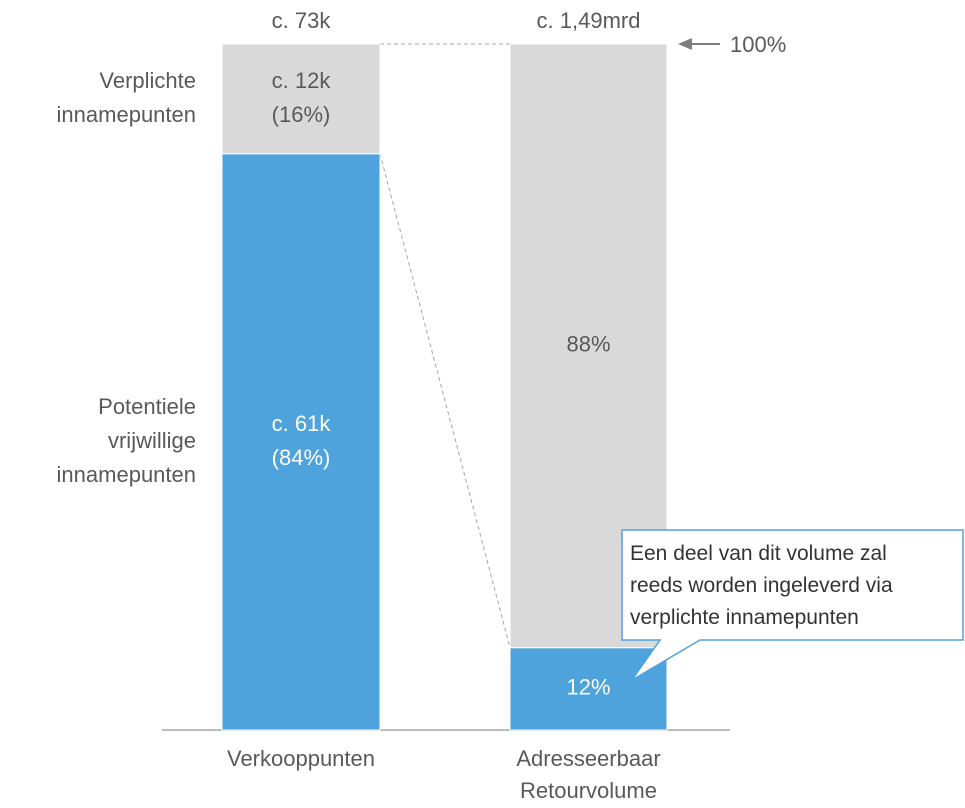 Image resolution: width=965 pixels, height=808 pixels. I want to click on x-tick-label: Adresseerbaar Retourvolume, so click(588, 774).